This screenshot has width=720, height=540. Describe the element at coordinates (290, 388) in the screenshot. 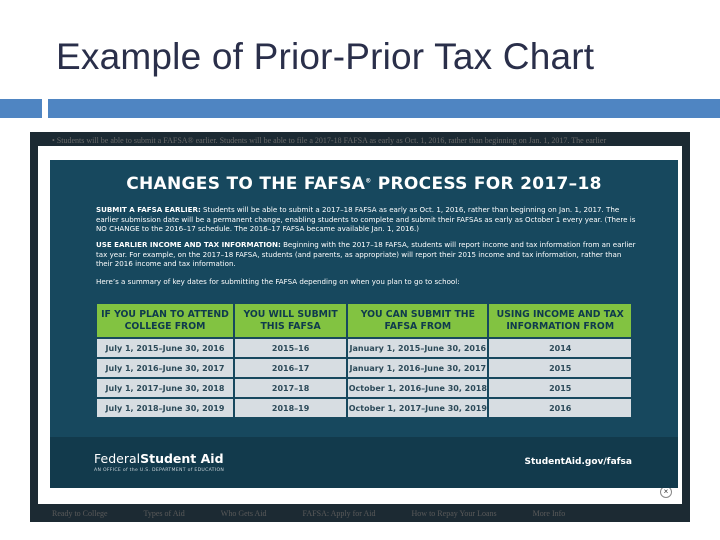

I see `table-cell: 2017–18` at that location.